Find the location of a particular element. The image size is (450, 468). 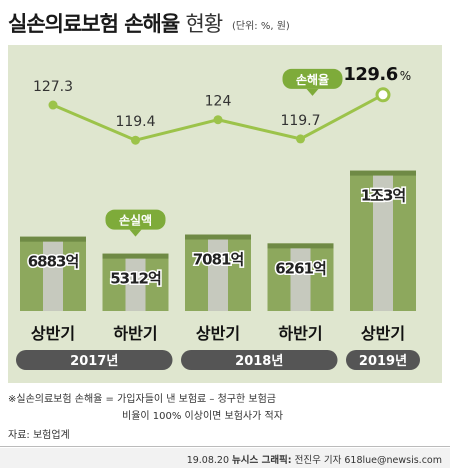

year-label: 2019년 is located at coordinates (383, 361).